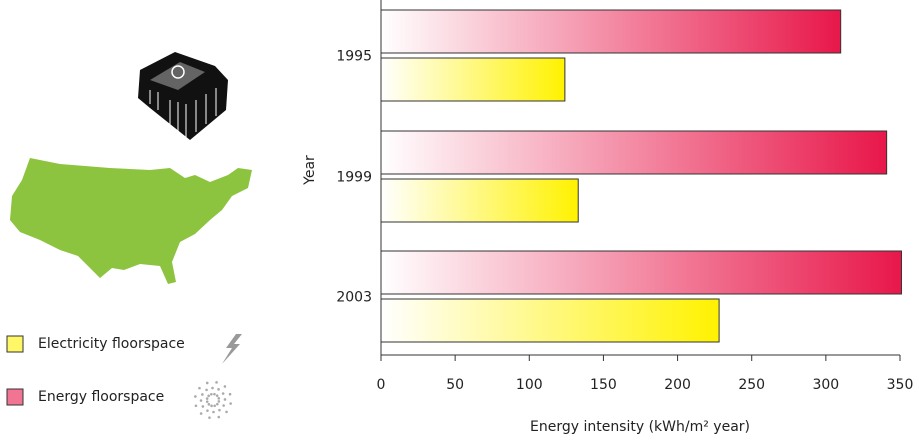  I want to click on us-map, so click(131, 221).